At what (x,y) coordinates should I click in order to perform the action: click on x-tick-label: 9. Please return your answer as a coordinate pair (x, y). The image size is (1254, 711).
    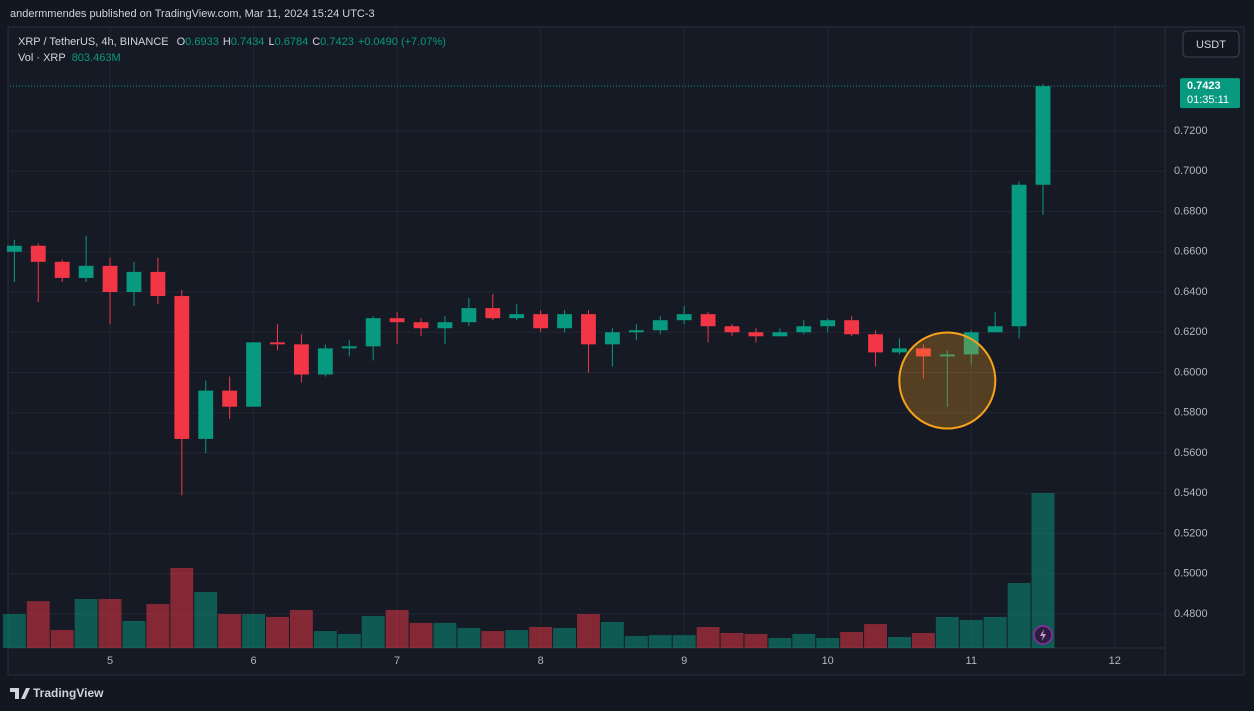
    Looking at the image, I should click on (684, 661).